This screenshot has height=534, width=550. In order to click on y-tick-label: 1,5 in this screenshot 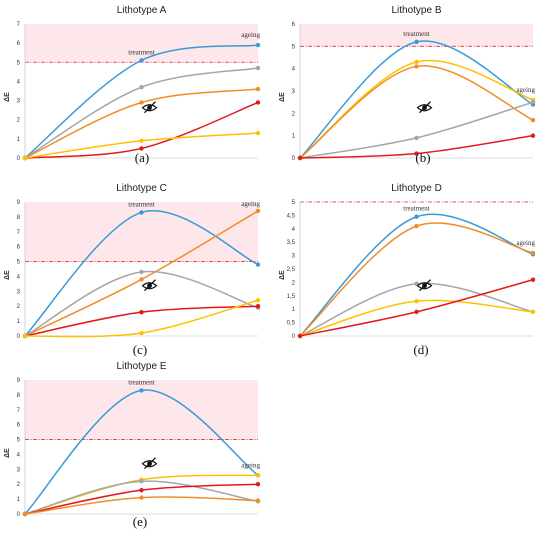, I will do `click(291, 297)`.